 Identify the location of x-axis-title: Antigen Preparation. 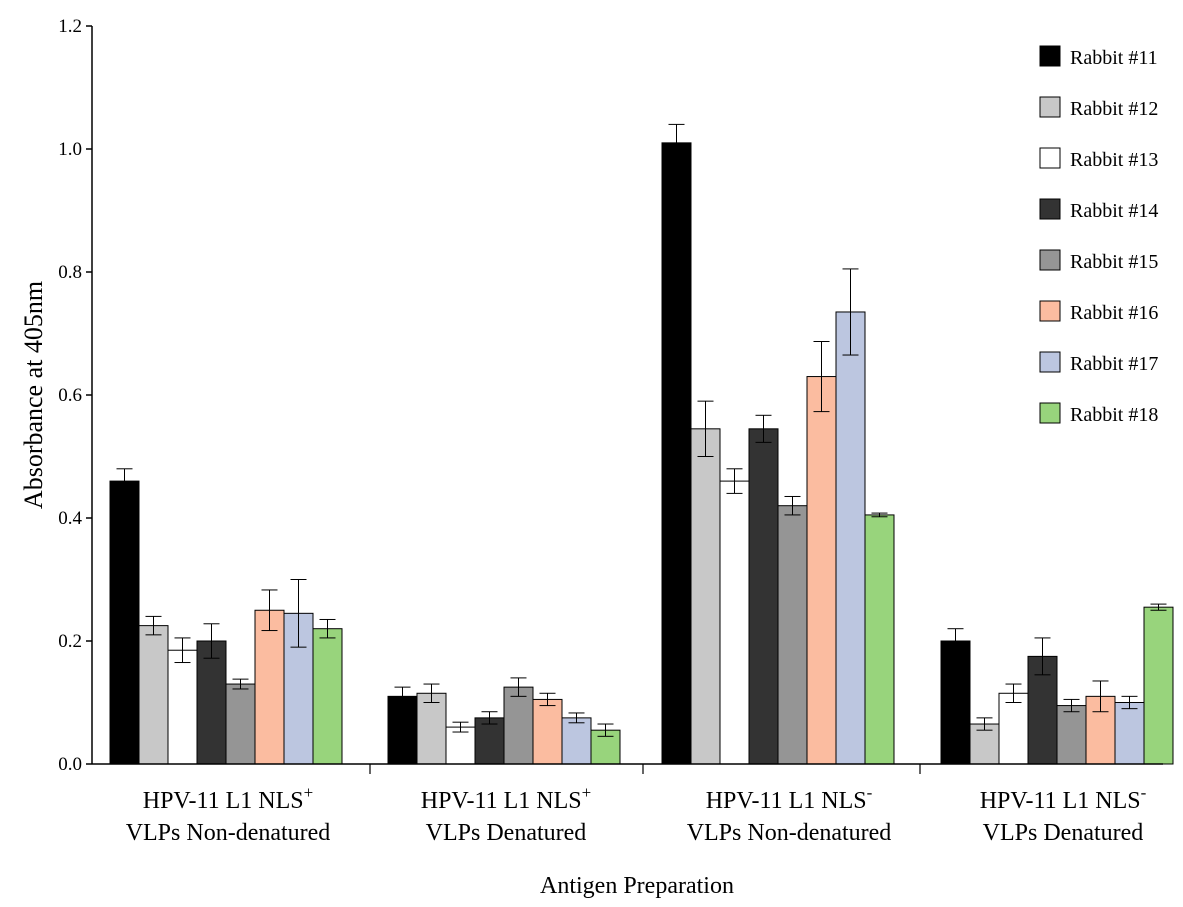
(637, 886).